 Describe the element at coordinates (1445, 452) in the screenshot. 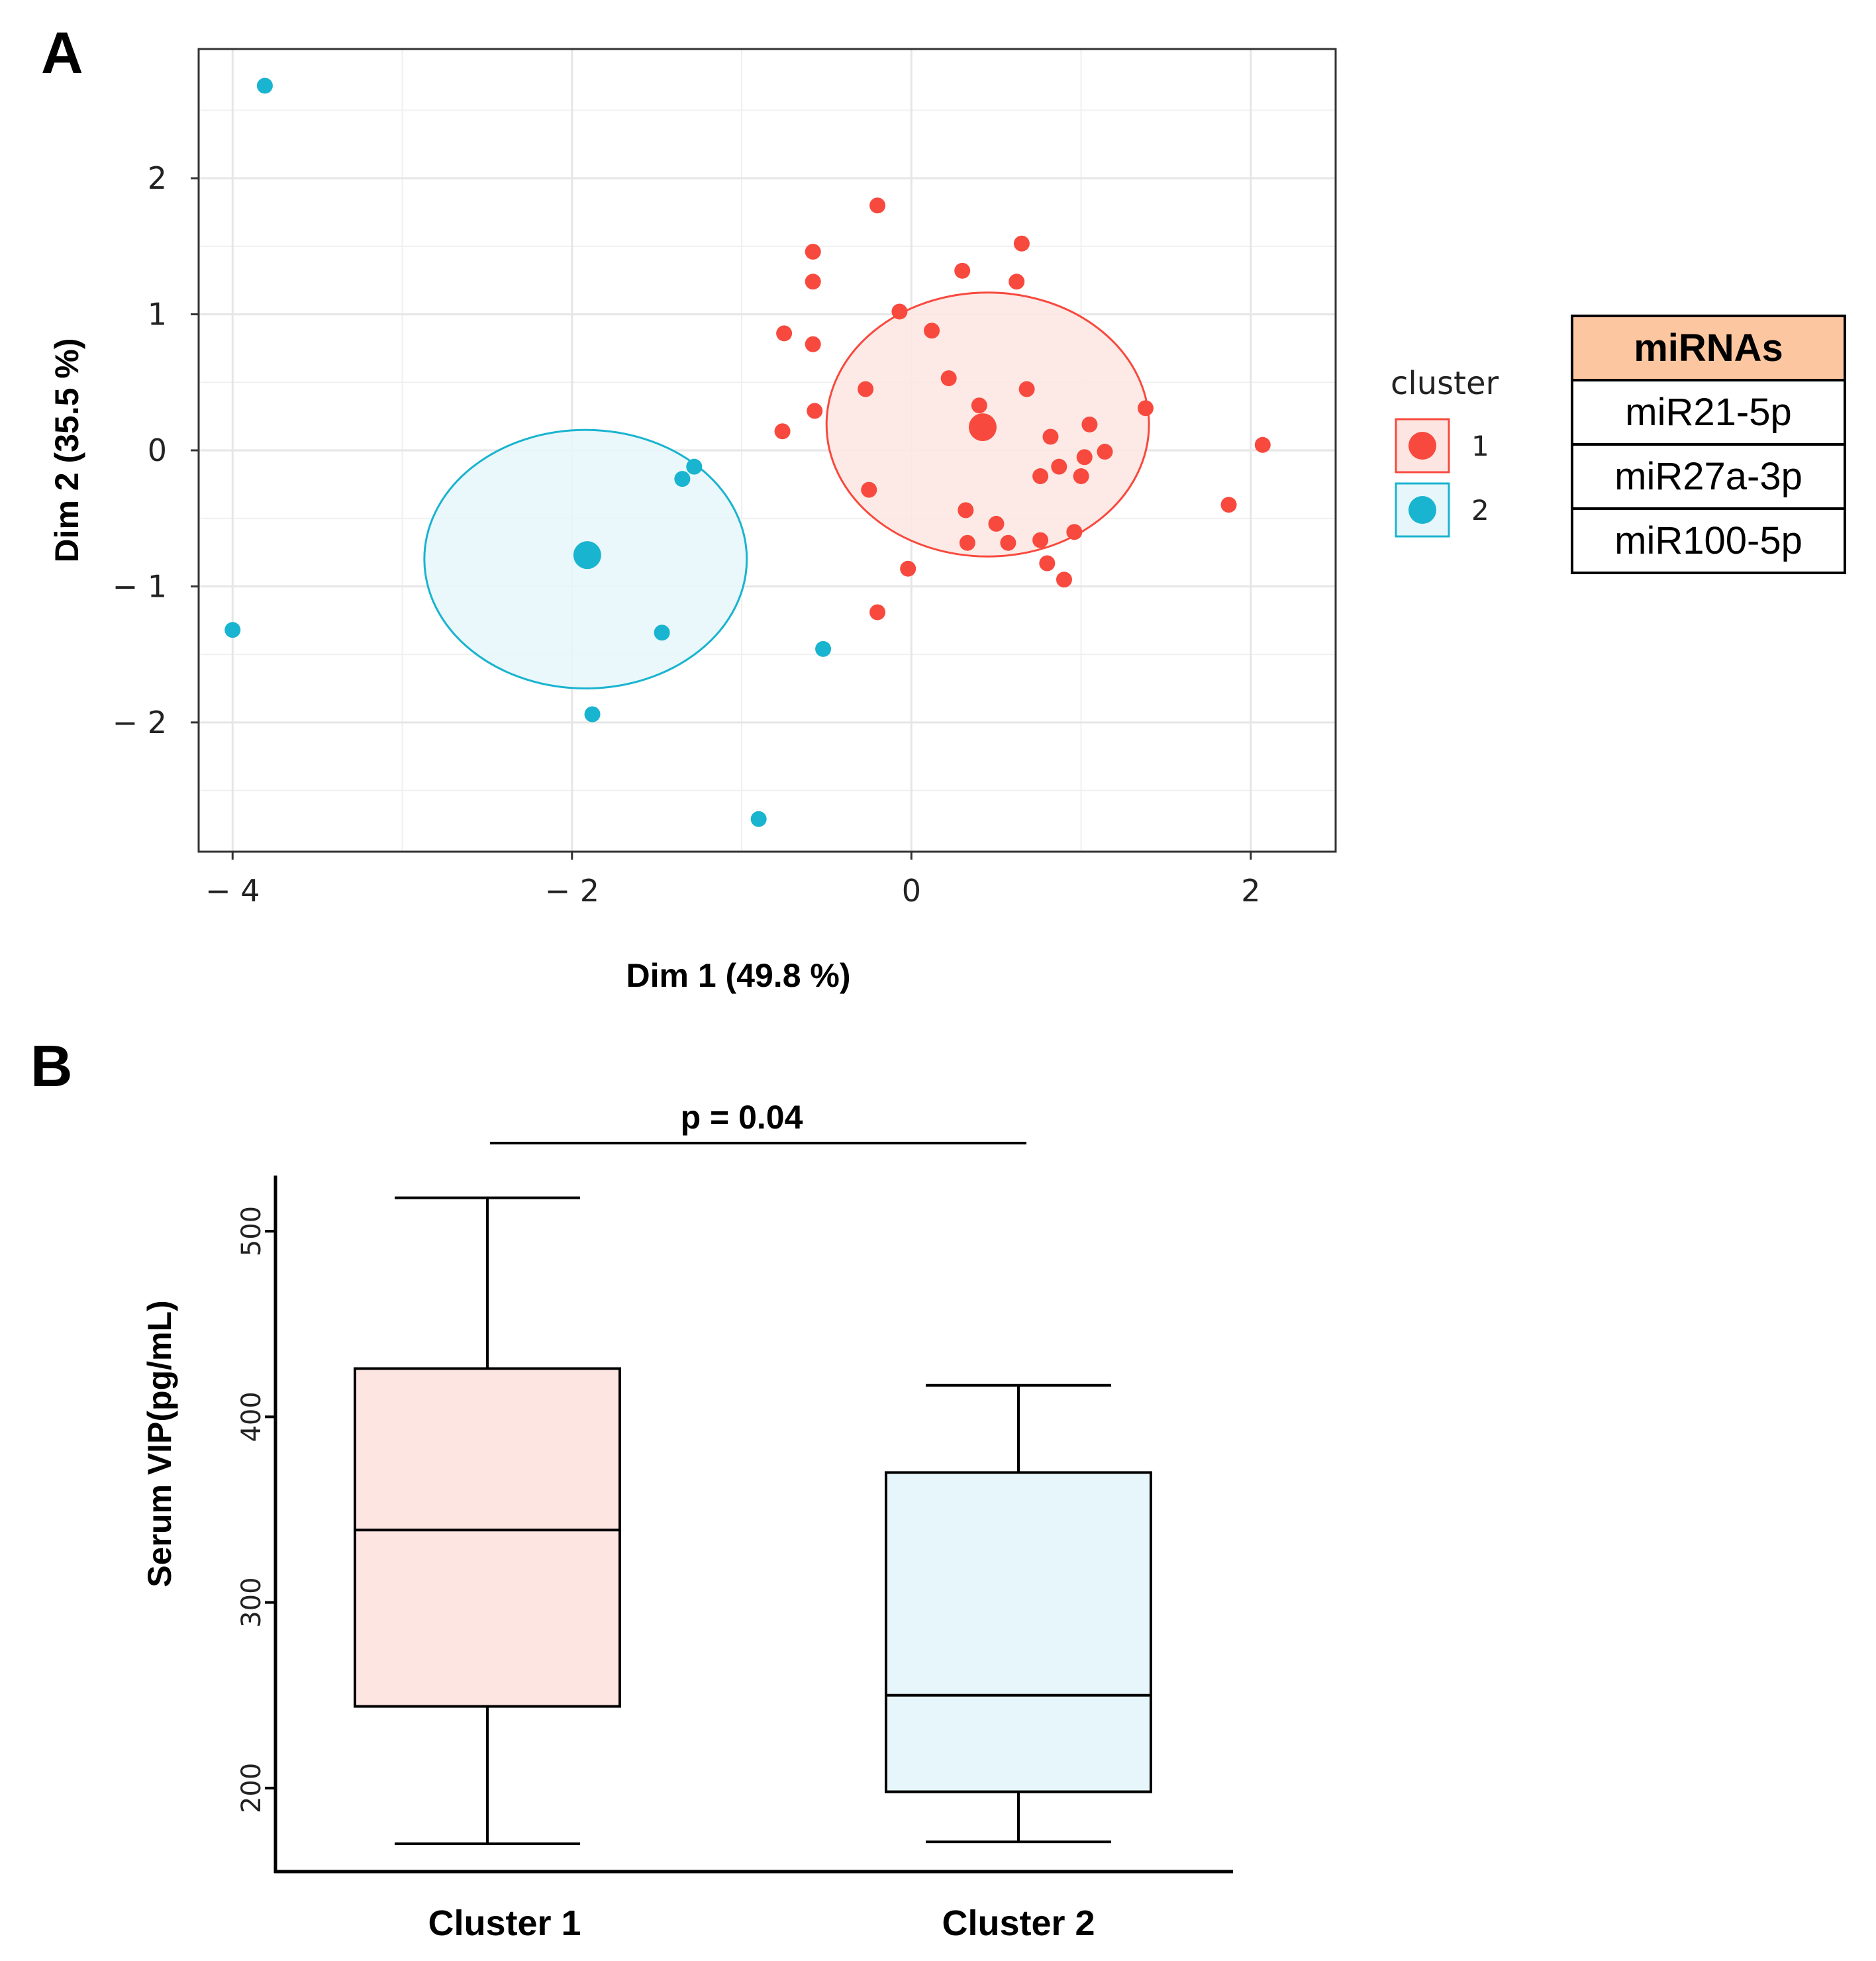

I see `panel-a-legend: cluster 1 2` at that location.